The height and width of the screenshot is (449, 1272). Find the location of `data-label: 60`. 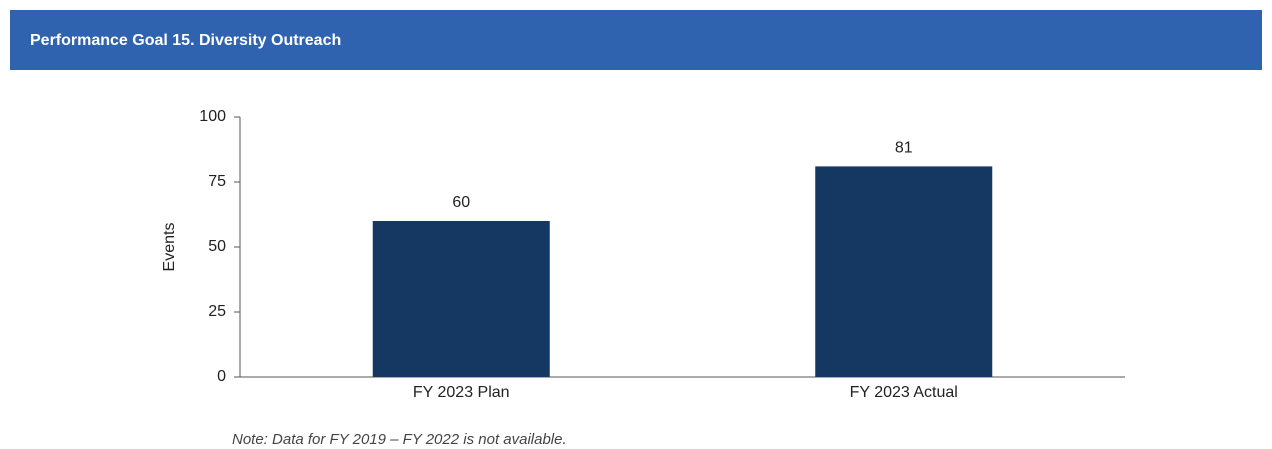

data-label: 60 is located at coordinates (461, 202).